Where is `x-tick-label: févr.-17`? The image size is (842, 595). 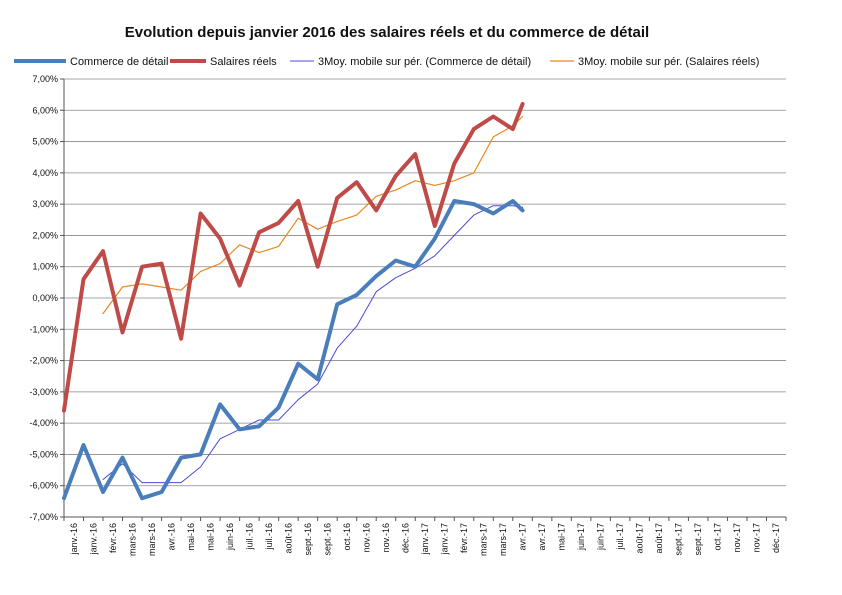
x-tick-label: févr.-17 is located at coordinates (464, 538).